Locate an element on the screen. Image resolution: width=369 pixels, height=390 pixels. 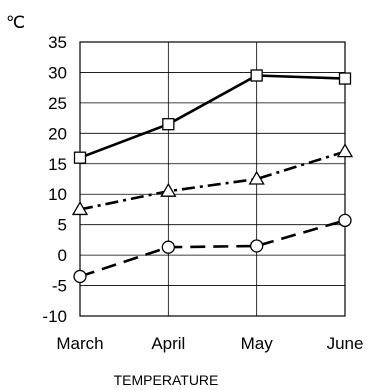
x-tick-label: May is located at coordinates (257, 343).